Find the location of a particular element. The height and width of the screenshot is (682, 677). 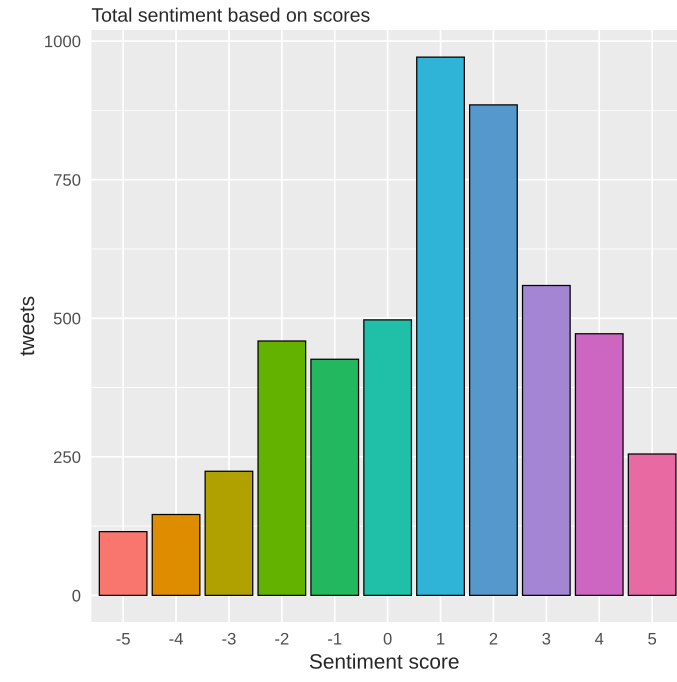

chart-title: Total sentiment based on scores is located at coordinates (231, 15).